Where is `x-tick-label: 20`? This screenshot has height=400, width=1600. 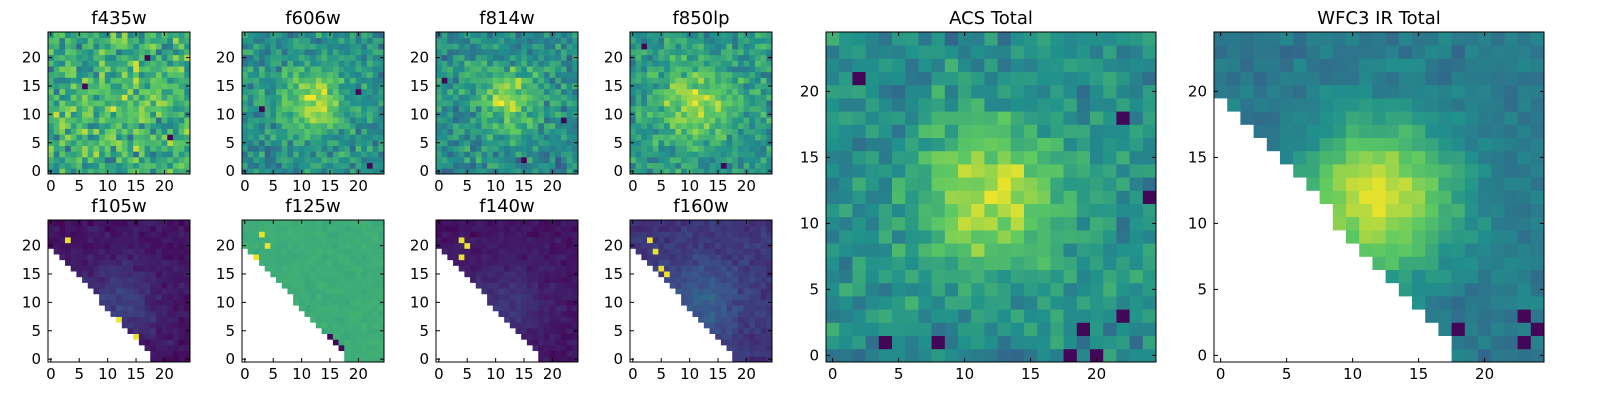 x-tick-label: 20 is located at coordinates (358, 186).